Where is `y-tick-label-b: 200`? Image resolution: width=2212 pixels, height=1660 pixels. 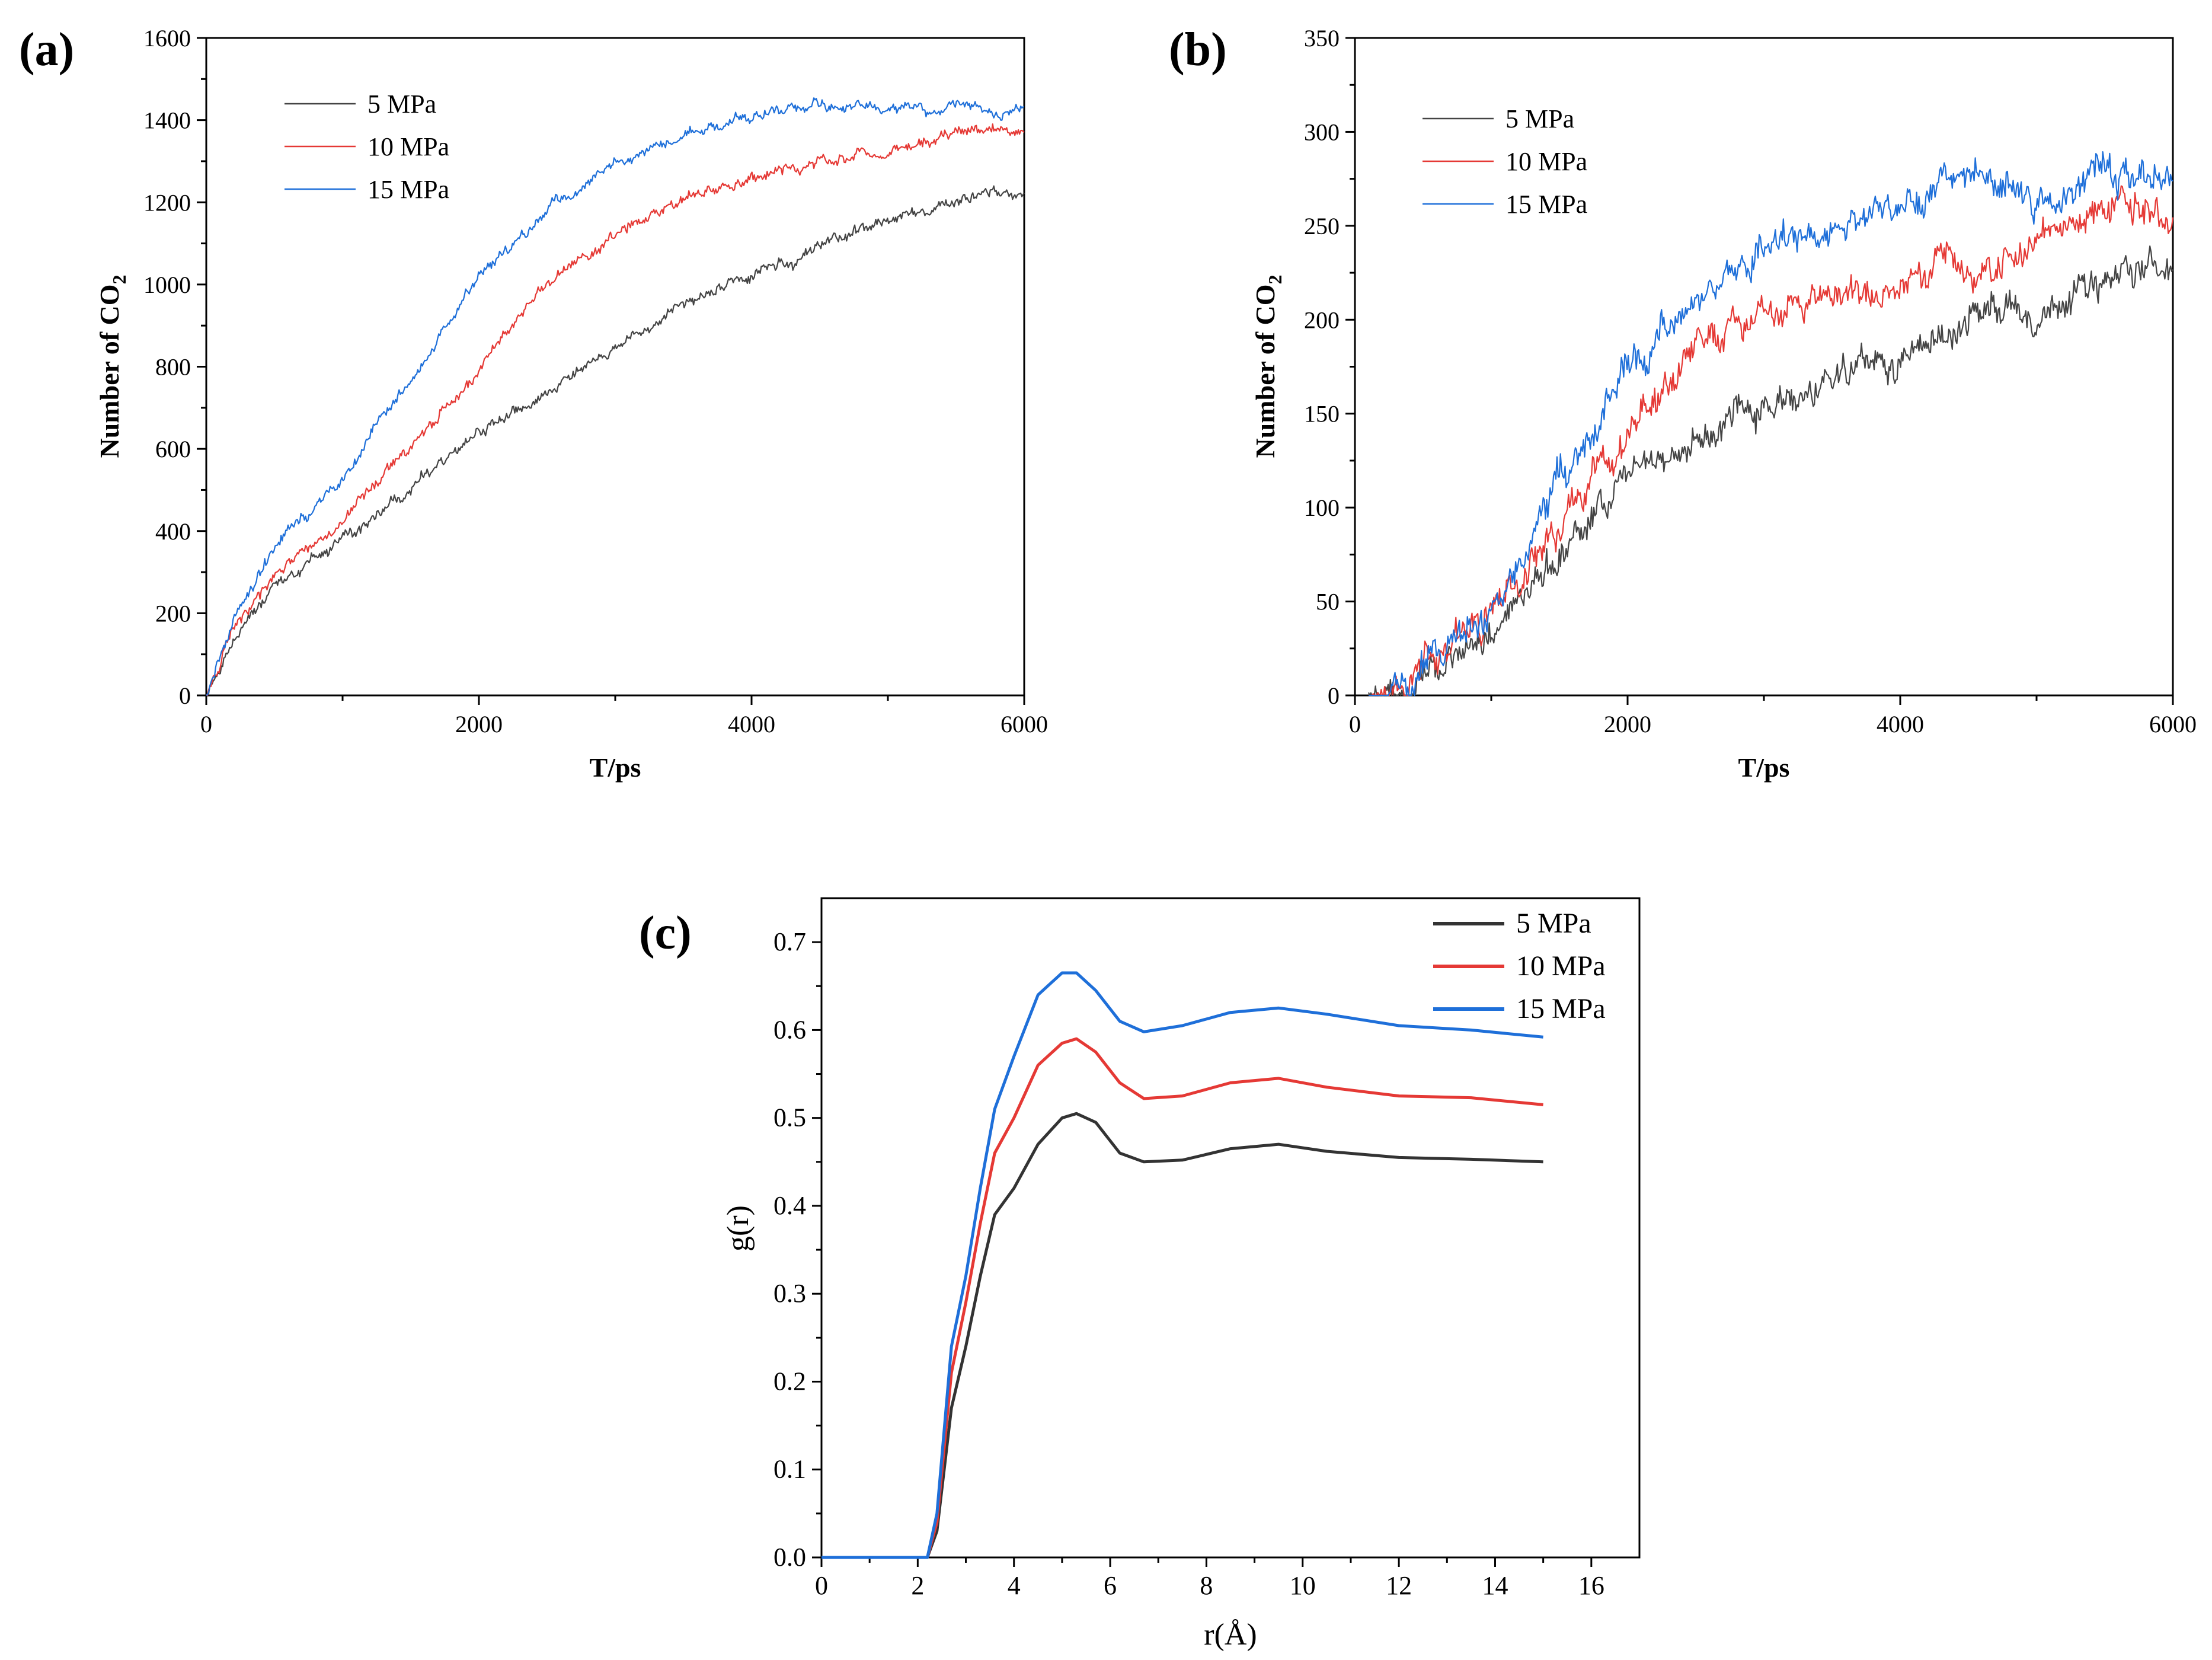 y-tick-label-b: 200 is located at coordinates (1322, 320).